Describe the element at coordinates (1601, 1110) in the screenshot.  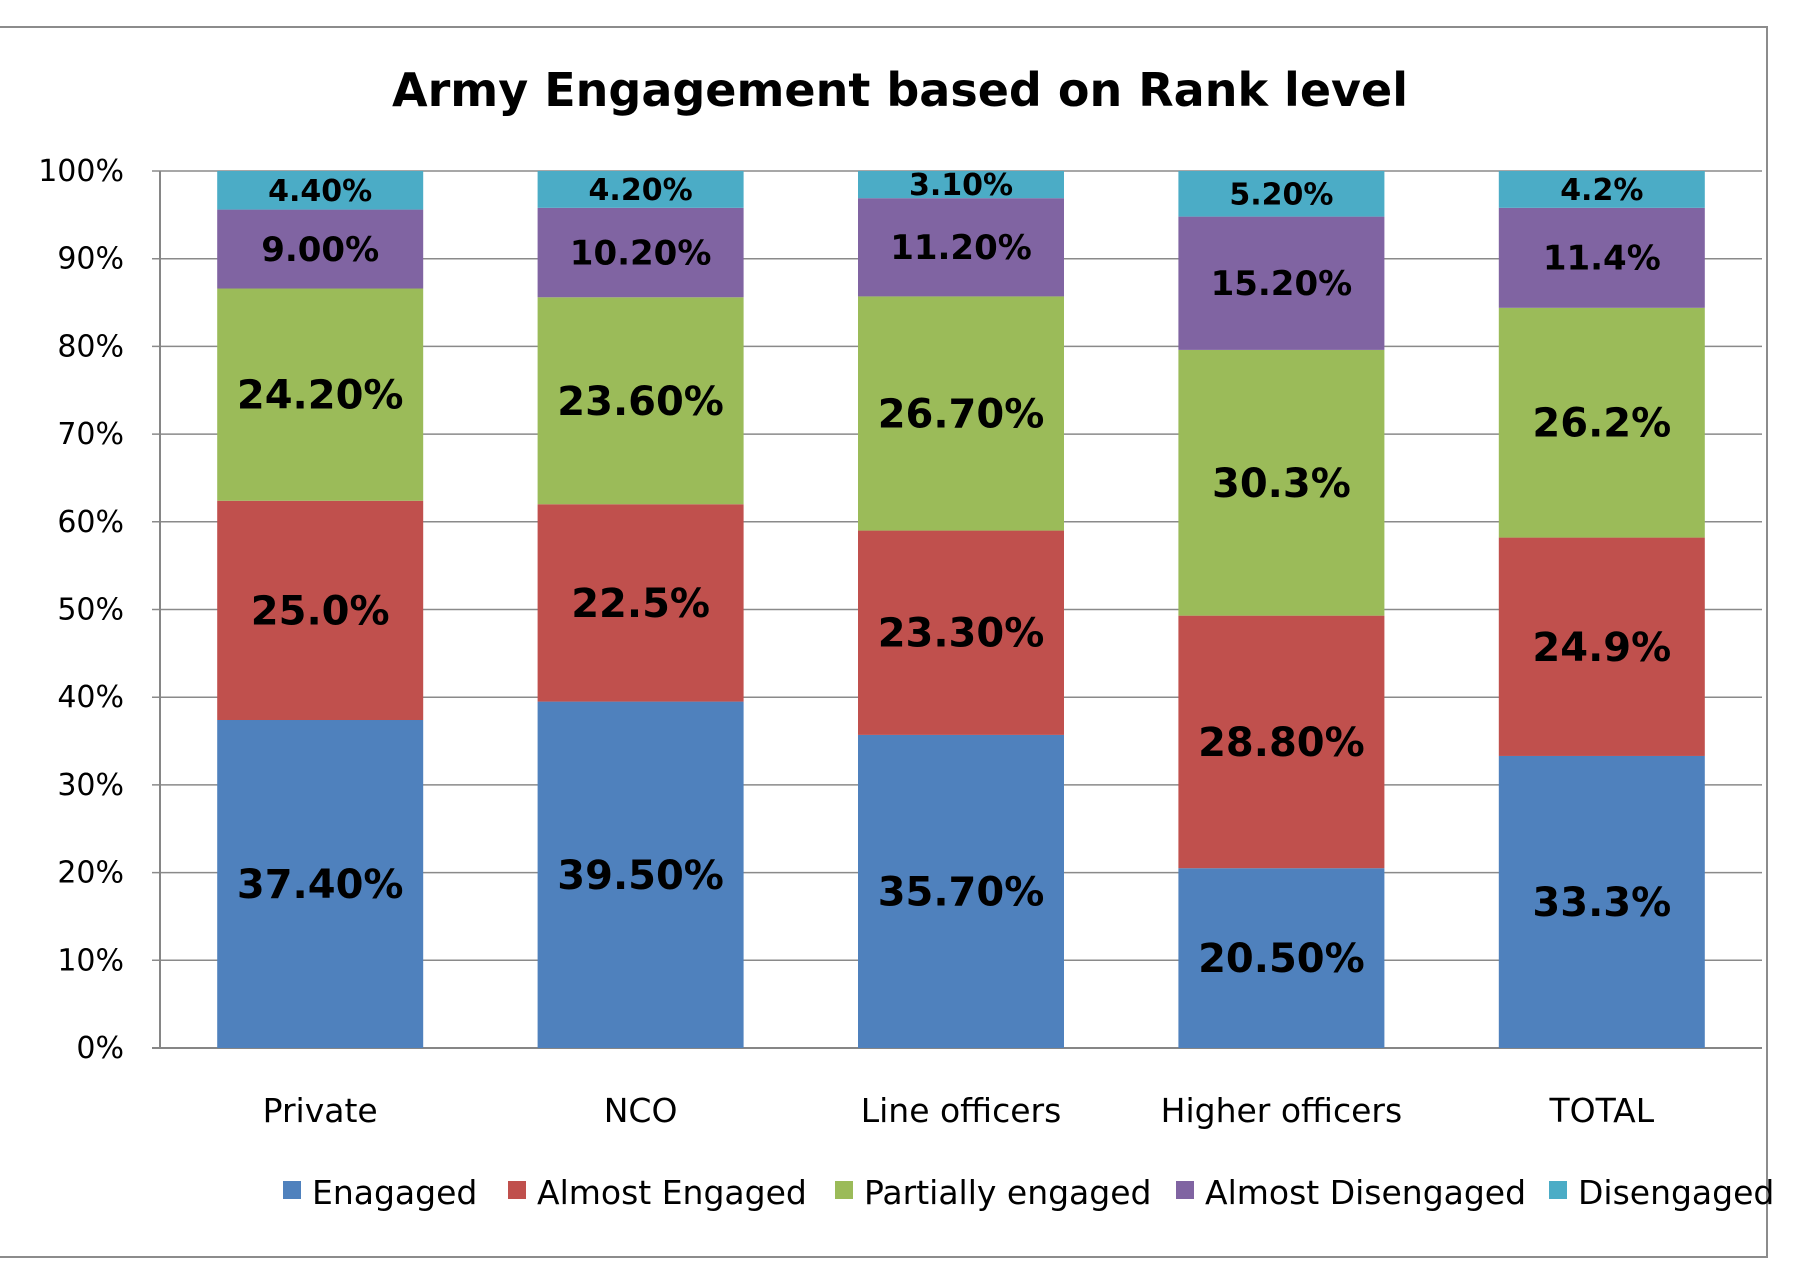
I see `x-tick-label: TOTAL` at that location.